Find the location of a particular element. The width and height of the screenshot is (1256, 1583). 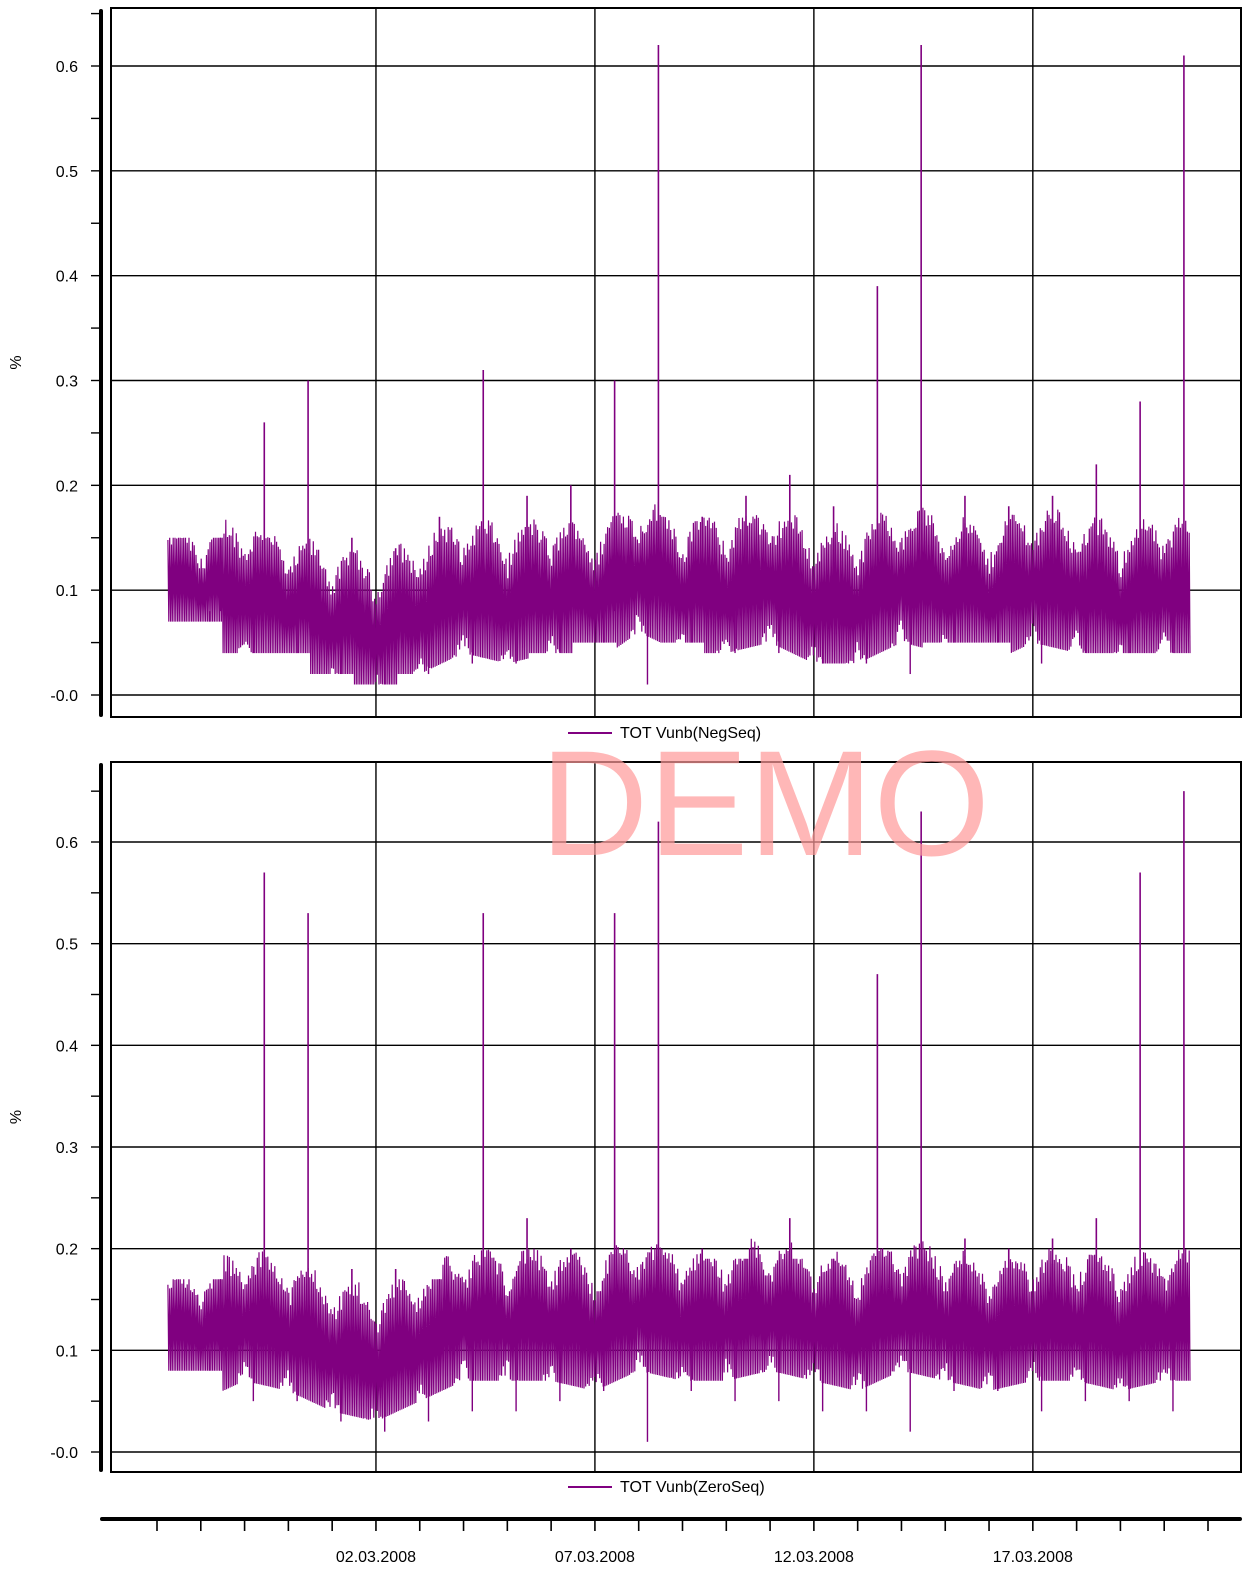

legend-label: TOT Vunb(ZeroSeq) is located at coordinates (692, 1487).